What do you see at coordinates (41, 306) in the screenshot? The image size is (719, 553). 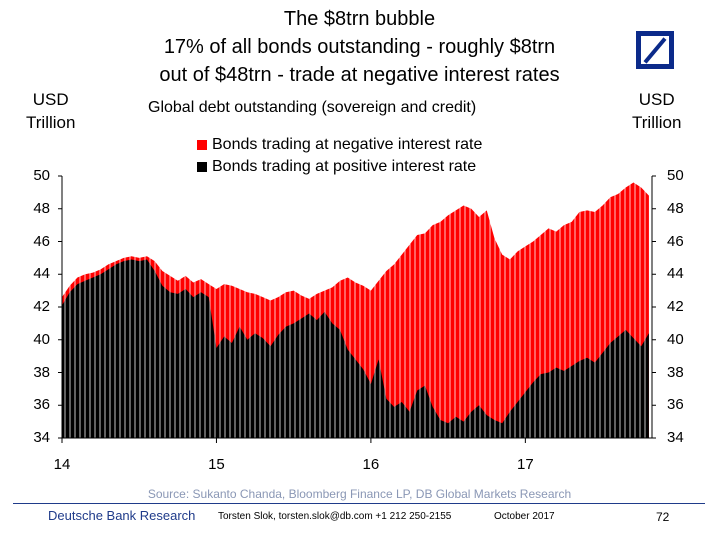 I see `y-tick-label-left: 42` at bounding box center [41, 306].